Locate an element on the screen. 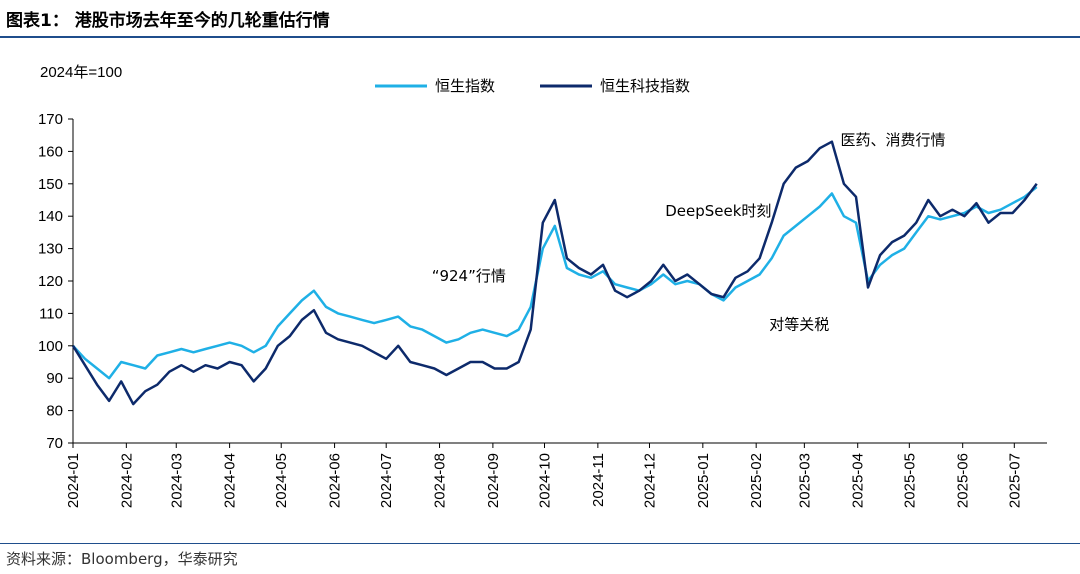 This screenshot has width=1080, height=574. unit-label: 2024年=100 is located at coordinates (81, 72).